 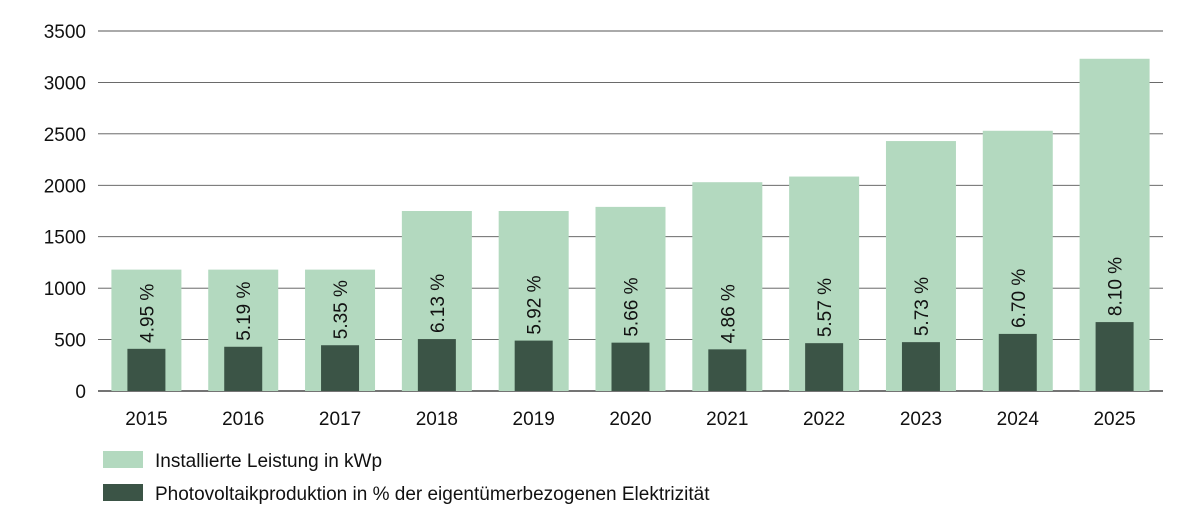 I want to click on bar-pv-production-2018, so click(x=436, y=365).